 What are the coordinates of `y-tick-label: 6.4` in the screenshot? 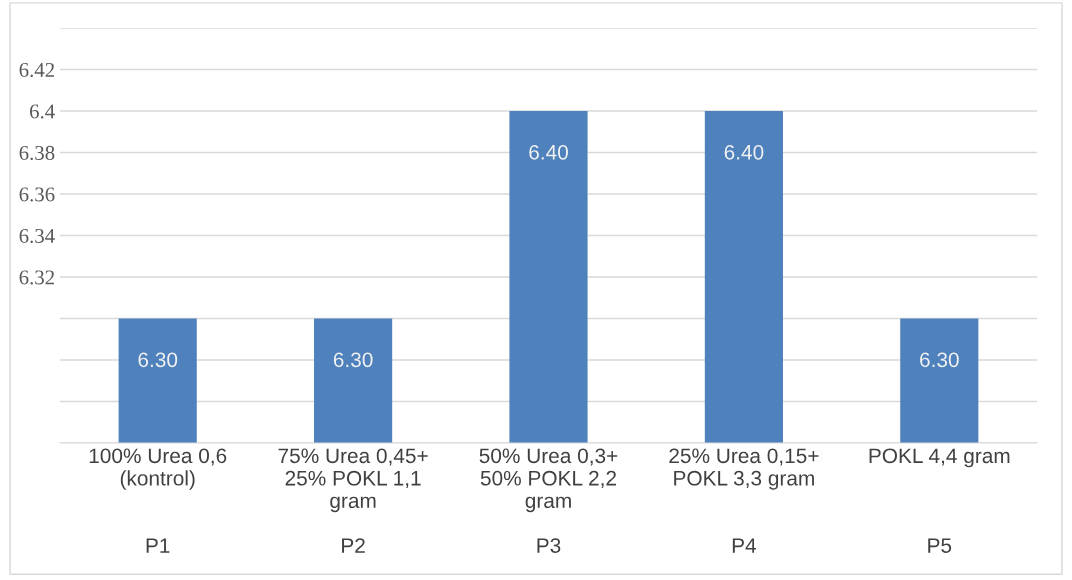 It's located at (42, 111).